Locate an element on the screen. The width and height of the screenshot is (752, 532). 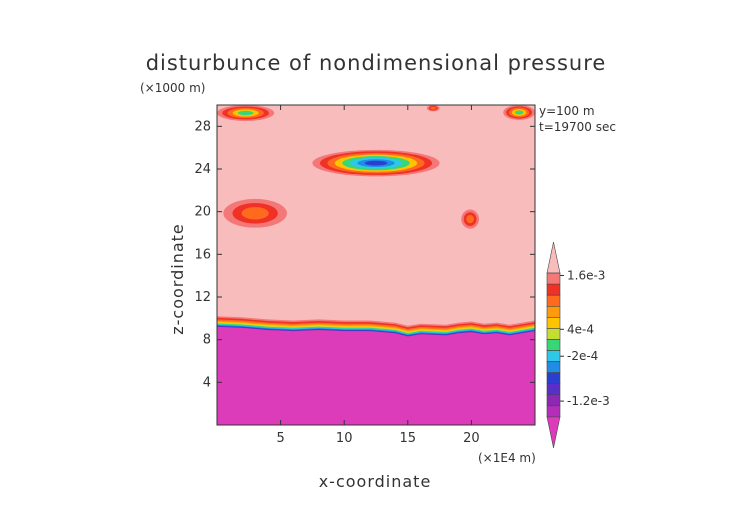
y-tick-label: 12 is located at coordinates (202, 297).